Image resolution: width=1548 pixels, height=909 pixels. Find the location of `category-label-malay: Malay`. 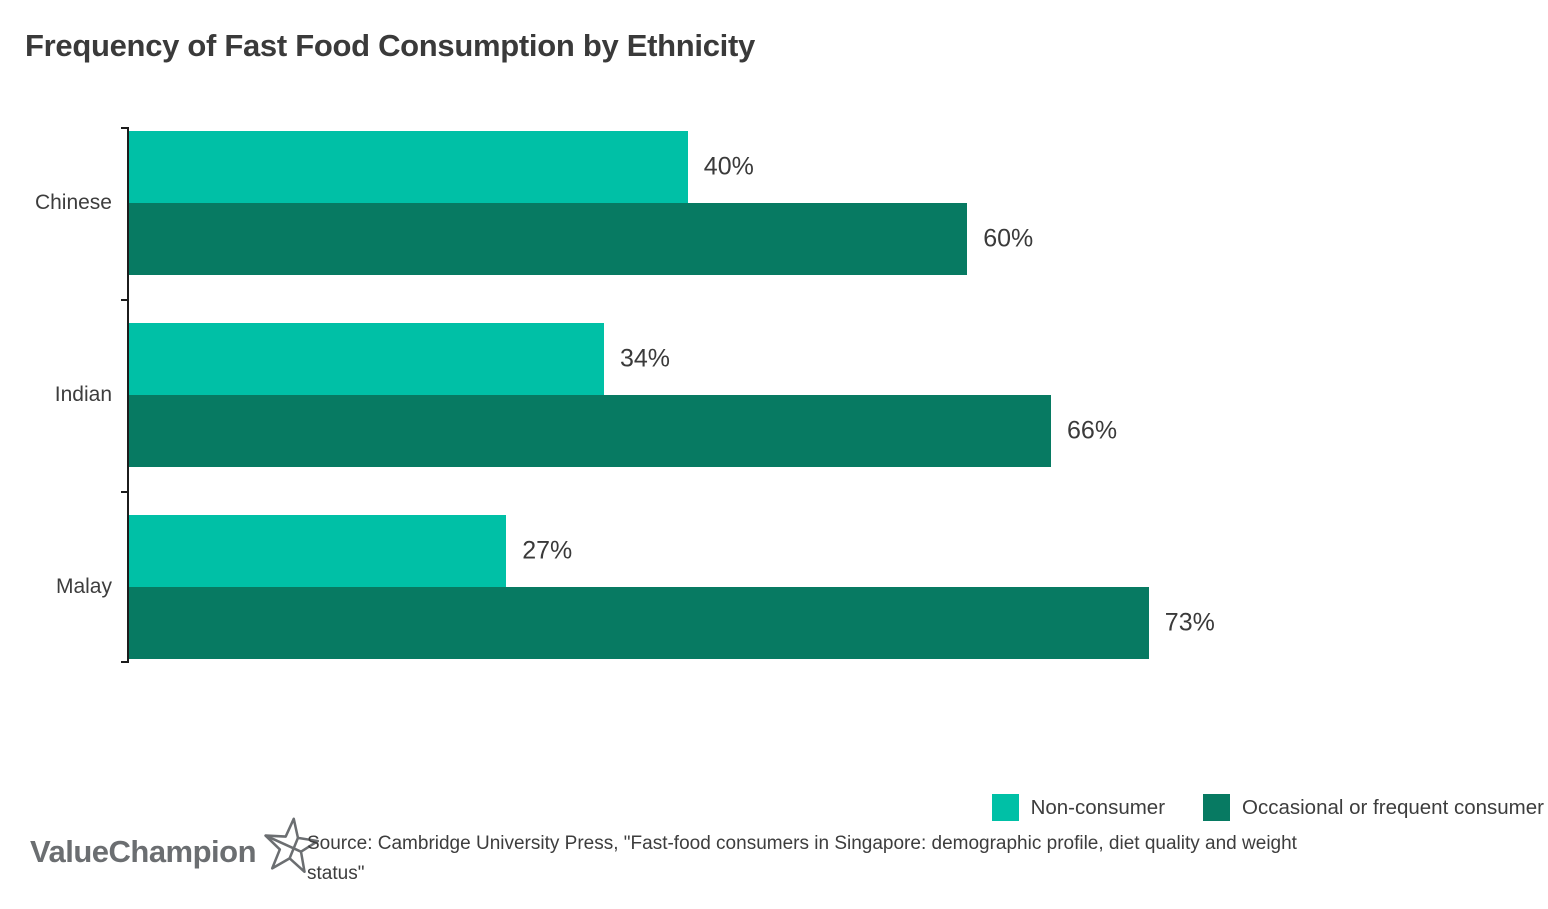

category-label-malay: Malay is located at coordinates (83, 586).